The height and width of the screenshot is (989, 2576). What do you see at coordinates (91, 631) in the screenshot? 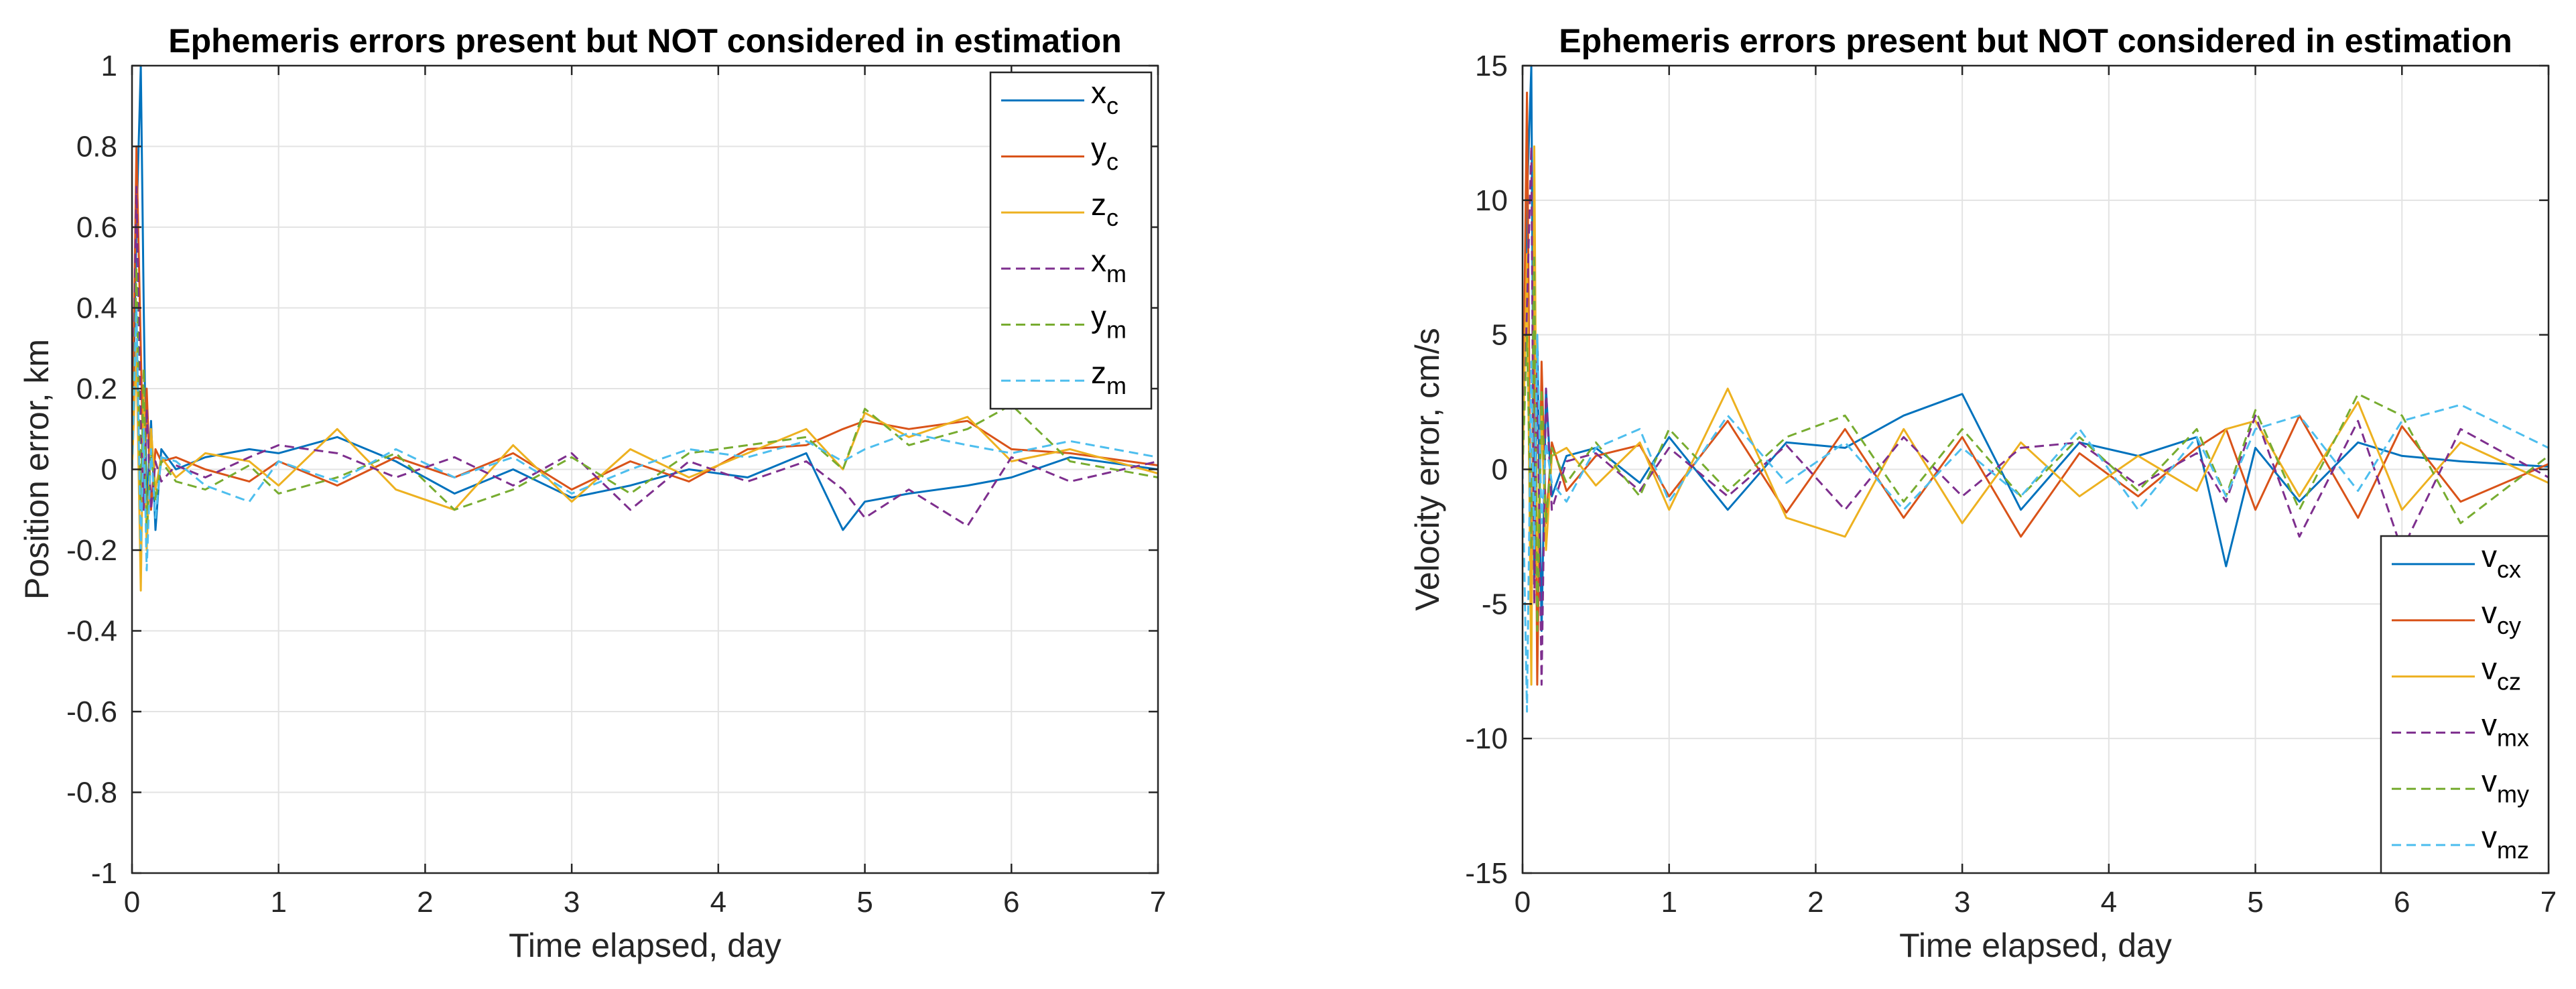
I see `y-tick-label: -0.4` at bounding box center [91, 631].